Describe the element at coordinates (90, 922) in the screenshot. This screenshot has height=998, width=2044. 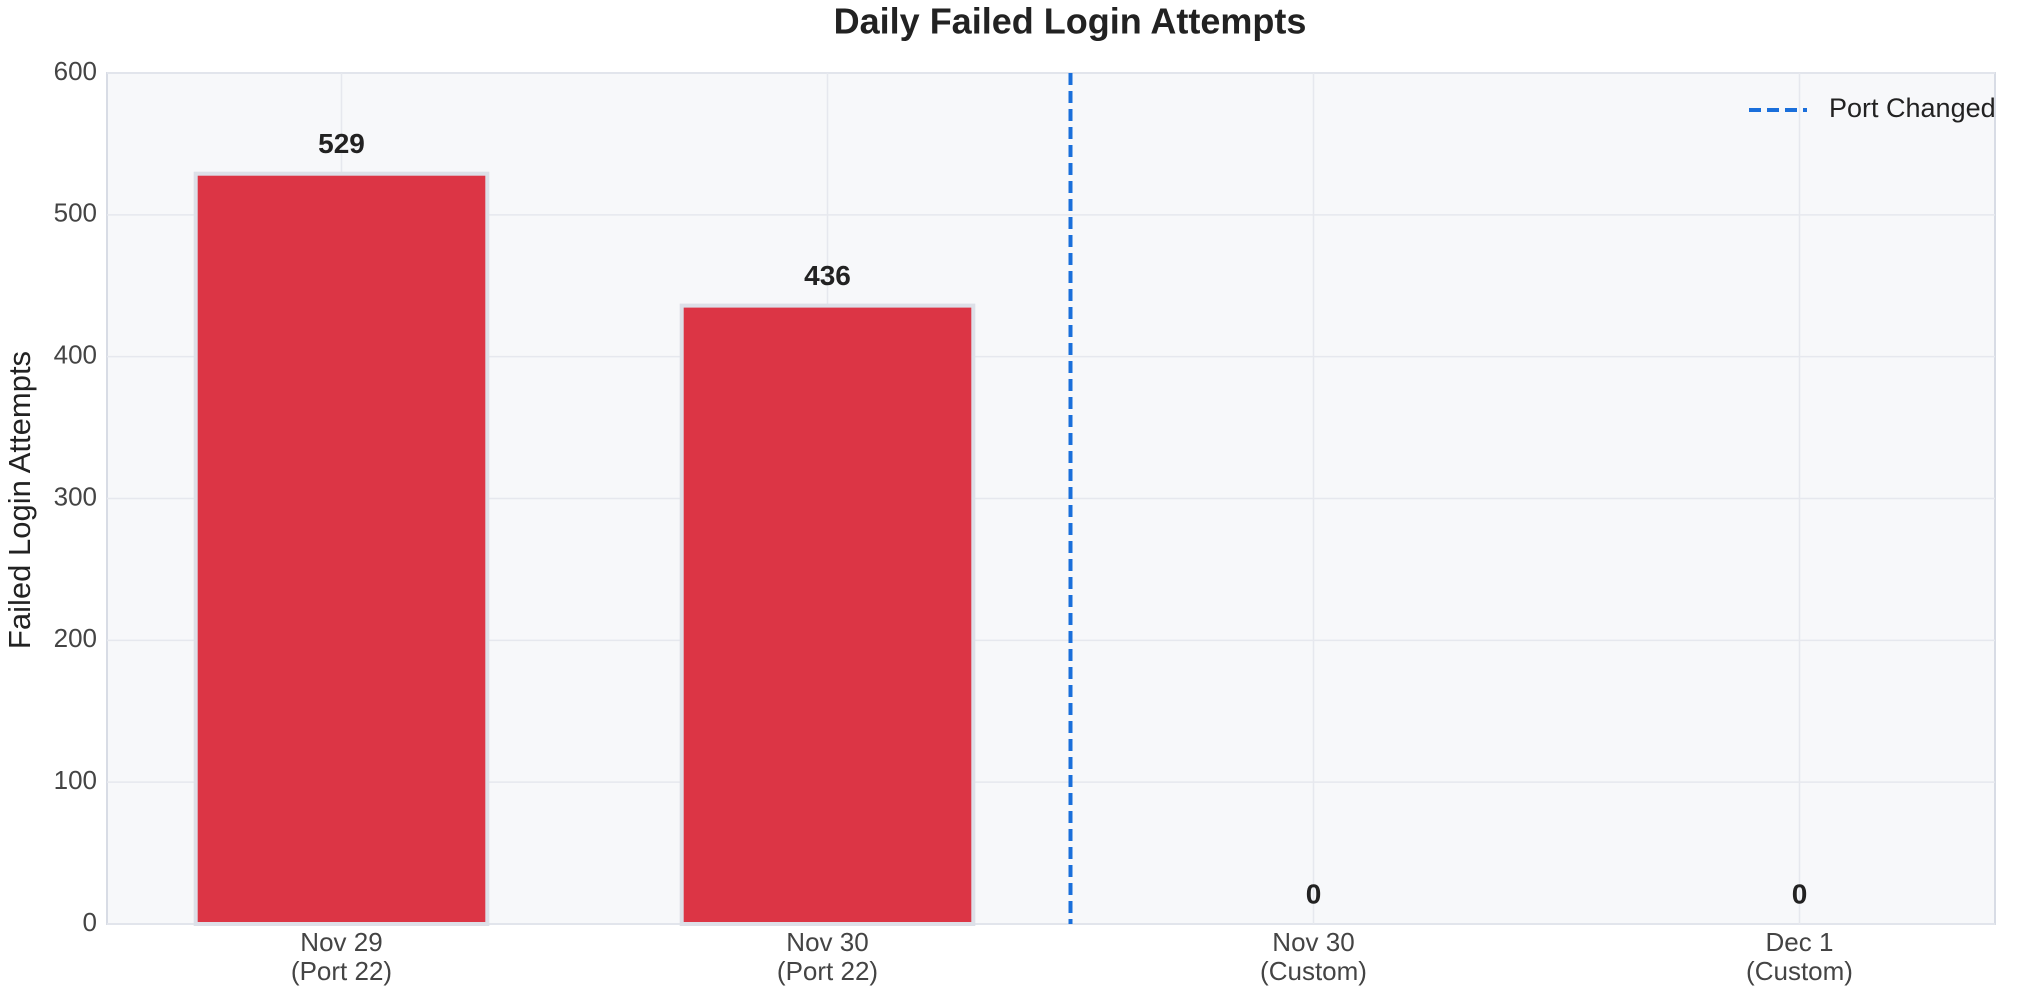
I see `y-tick-label: 0` at that location.